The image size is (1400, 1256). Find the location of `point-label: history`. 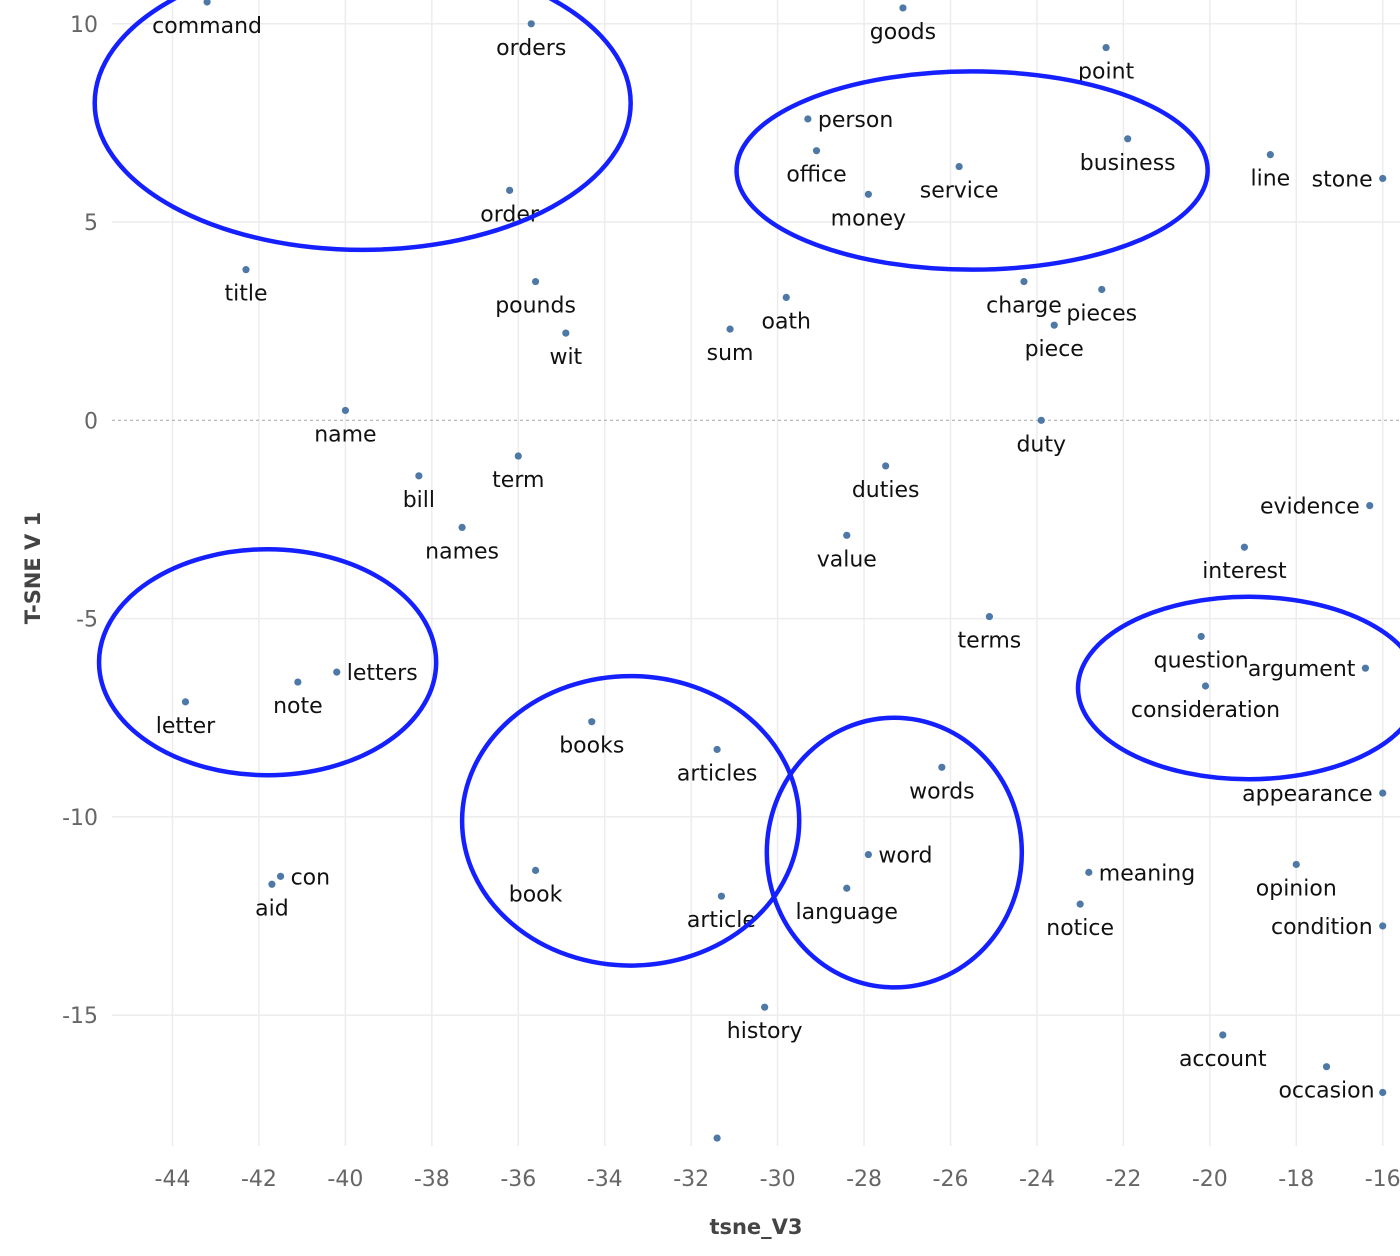

point-label: history is located at coordinates (765, 1031).